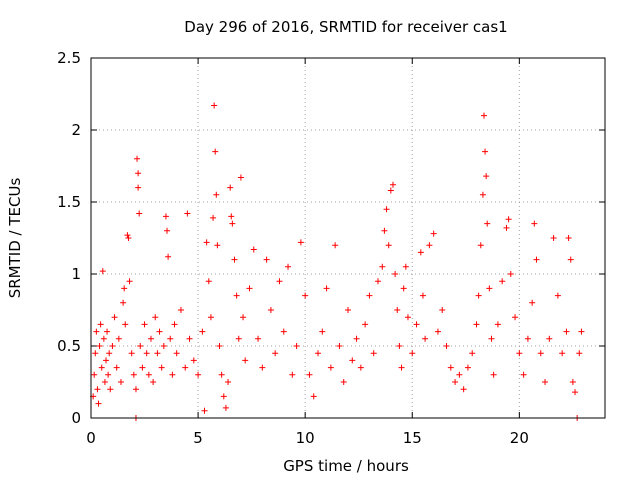  What do you see at coordinates (15, 238) in the screenshot?
I see `y-axis-label: SRMTID / TECUs` at bounding box center [15, 238].